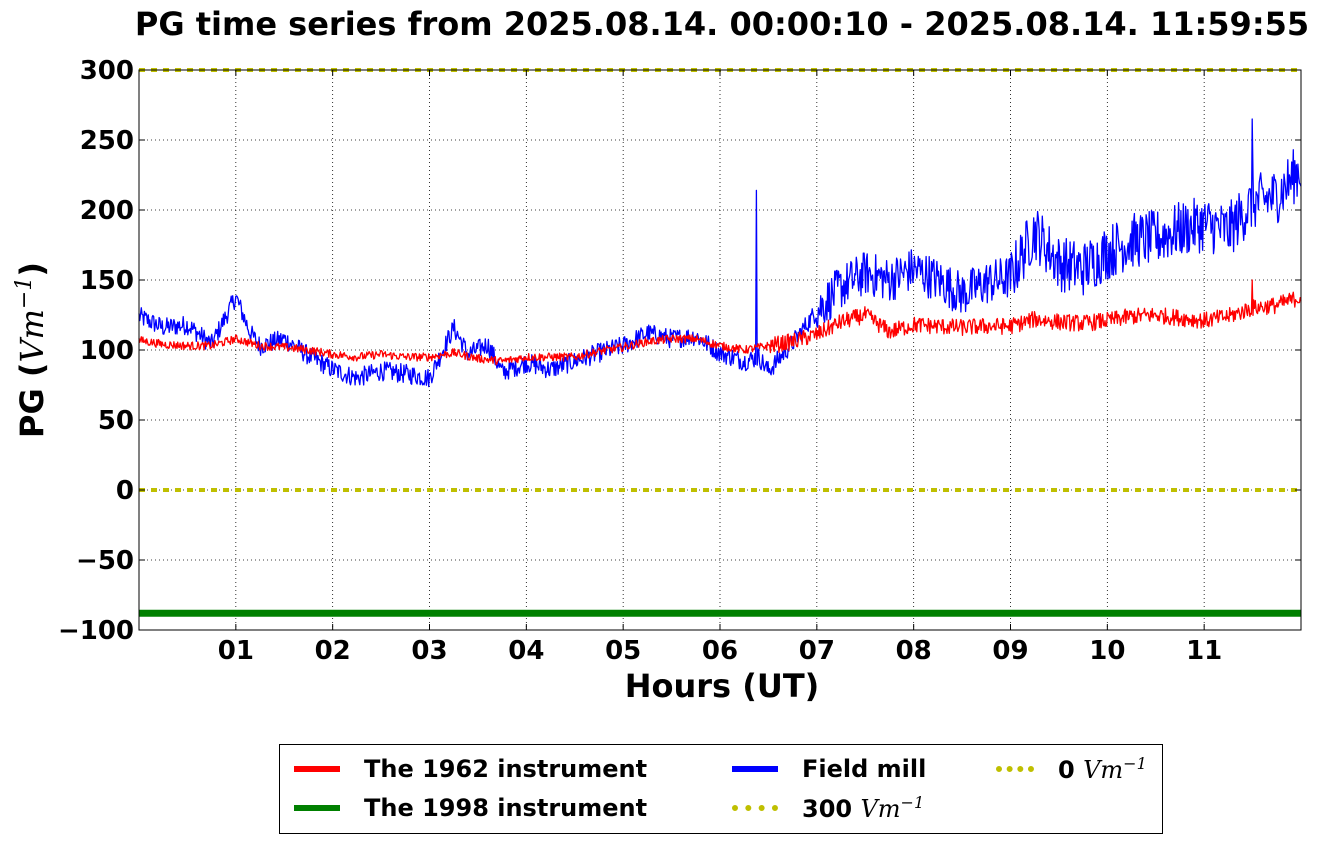 This screenshot has height=844, width=1341. Describe the element at coordinates (96, 631) in the screenshot. I see `y-tick-label: −100` at that location.